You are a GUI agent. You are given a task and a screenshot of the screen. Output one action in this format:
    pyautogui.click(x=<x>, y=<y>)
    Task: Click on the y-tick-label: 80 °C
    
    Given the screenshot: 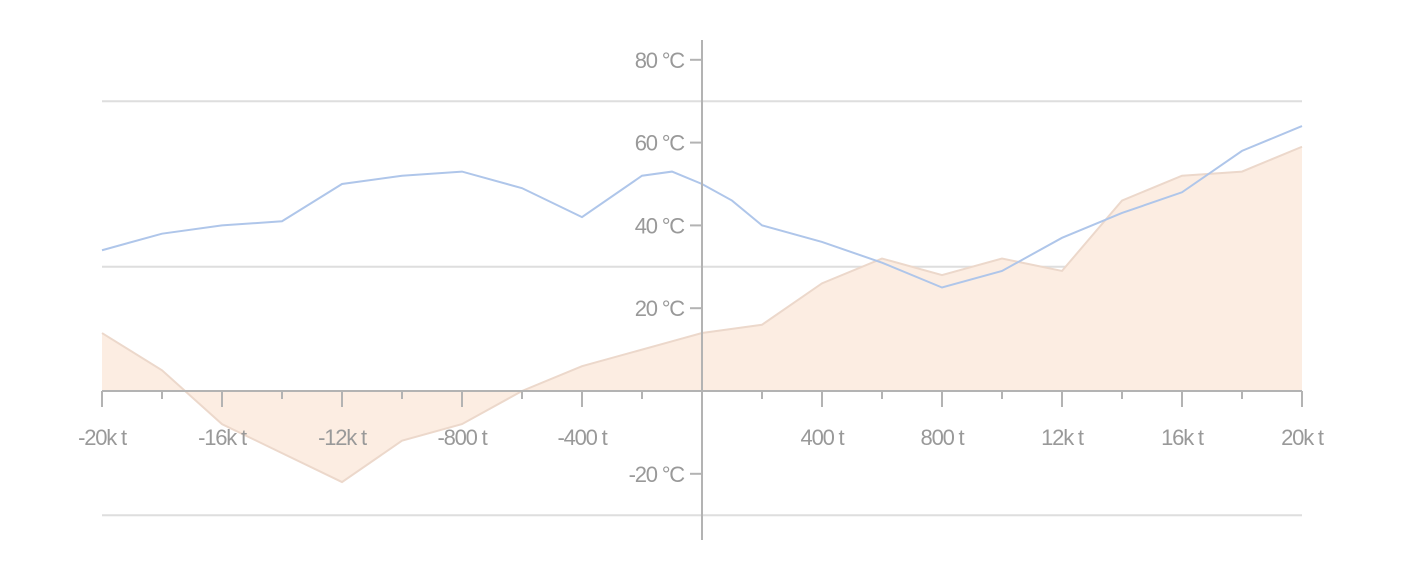 What is the action you would take?
    pyautogui.click(x=660, y=60)
    